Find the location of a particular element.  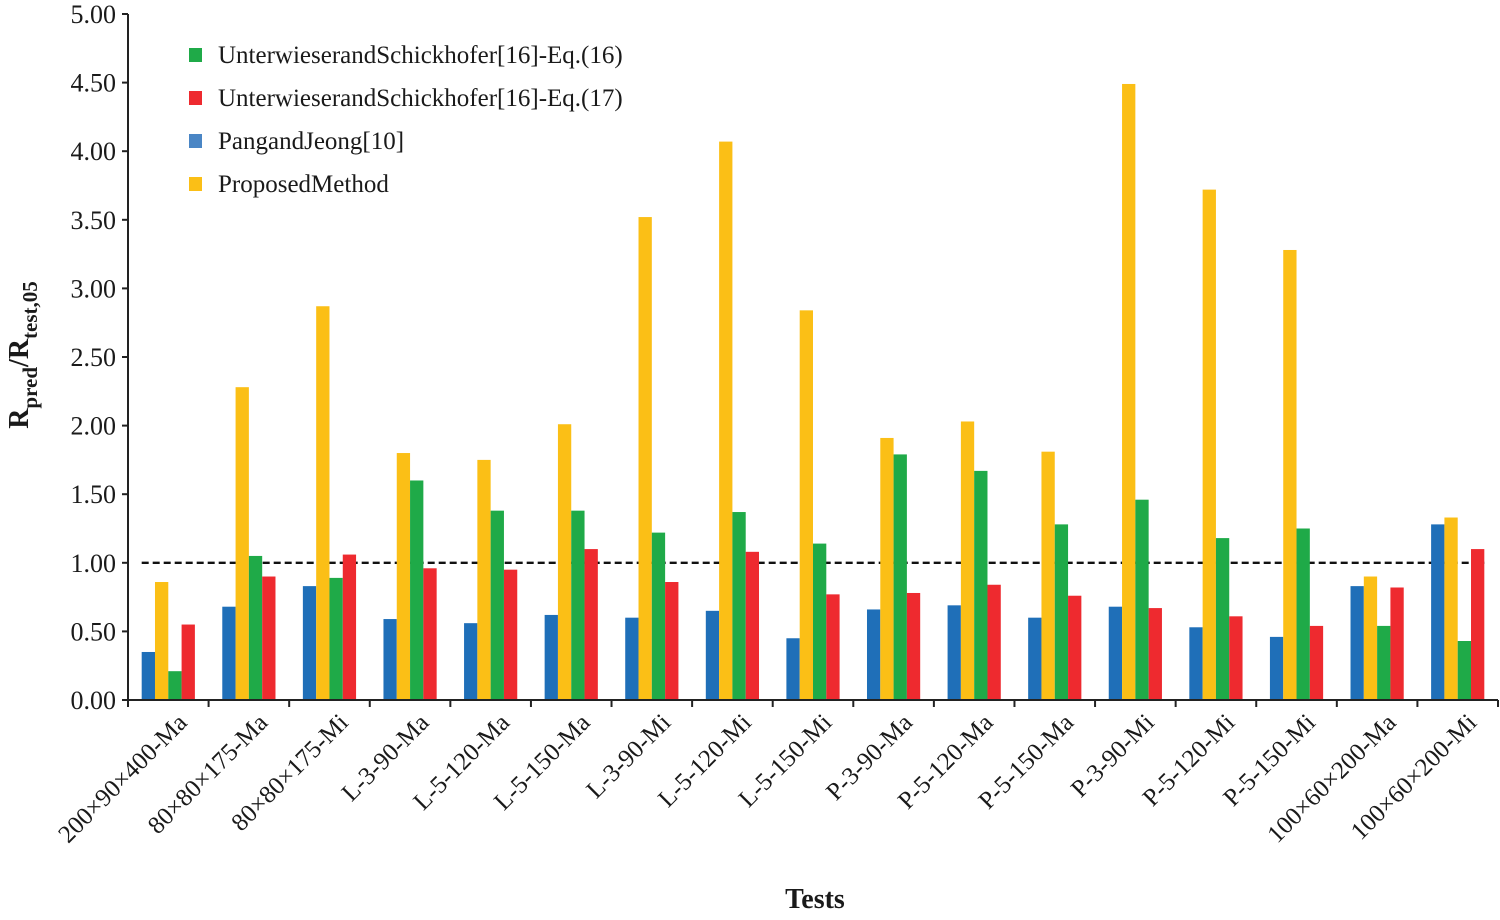

y-tick-label-5: 2.50 is located at coordinates (94, 357).